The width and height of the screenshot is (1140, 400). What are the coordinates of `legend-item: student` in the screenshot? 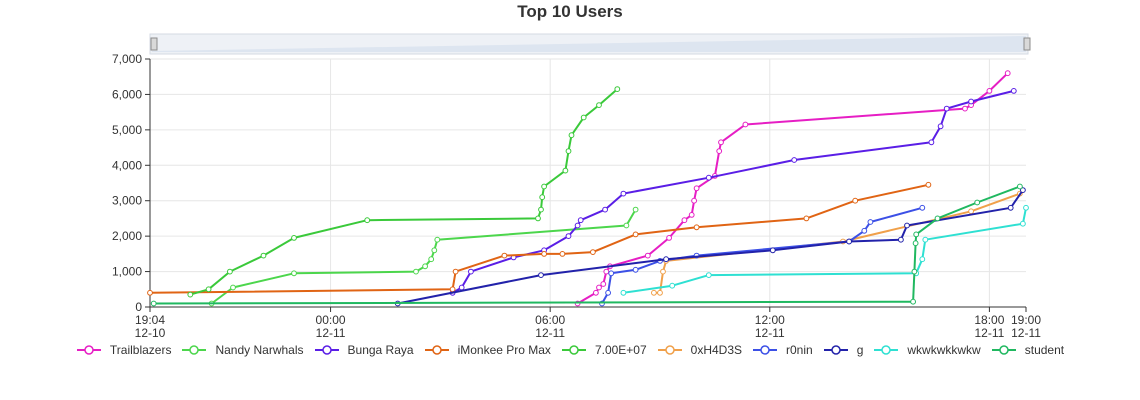 It's located at (1027, 350).